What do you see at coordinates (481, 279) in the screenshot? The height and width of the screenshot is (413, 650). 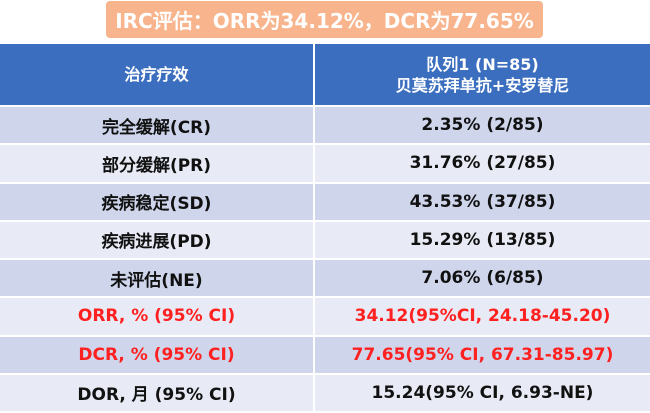 I see `row-value: 7.06% (6/85)` at bounding box center [481, 279].